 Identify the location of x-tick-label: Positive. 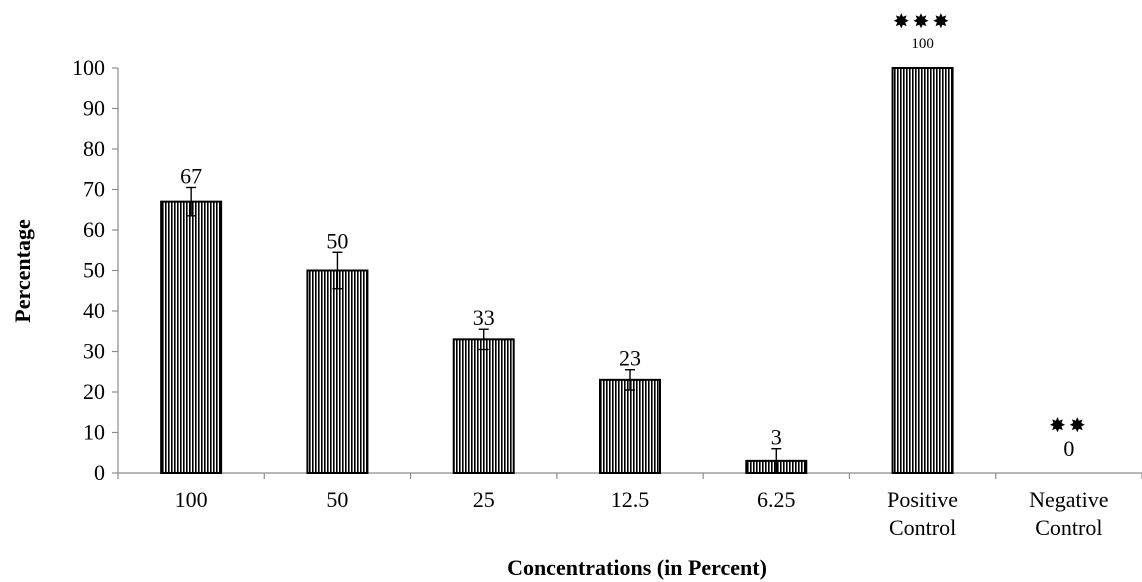
(922, 499).